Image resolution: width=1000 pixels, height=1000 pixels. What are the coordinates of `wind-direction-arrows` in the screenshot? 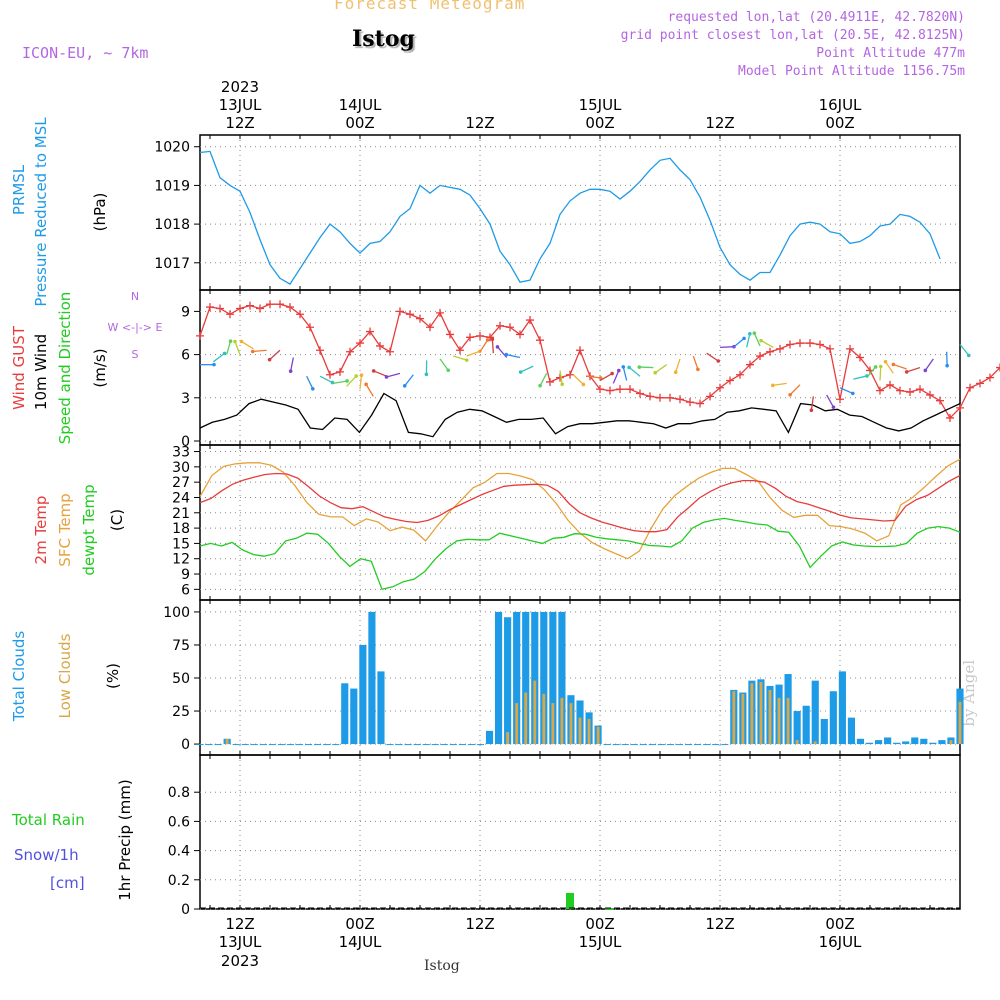 It's located at (585, 372).